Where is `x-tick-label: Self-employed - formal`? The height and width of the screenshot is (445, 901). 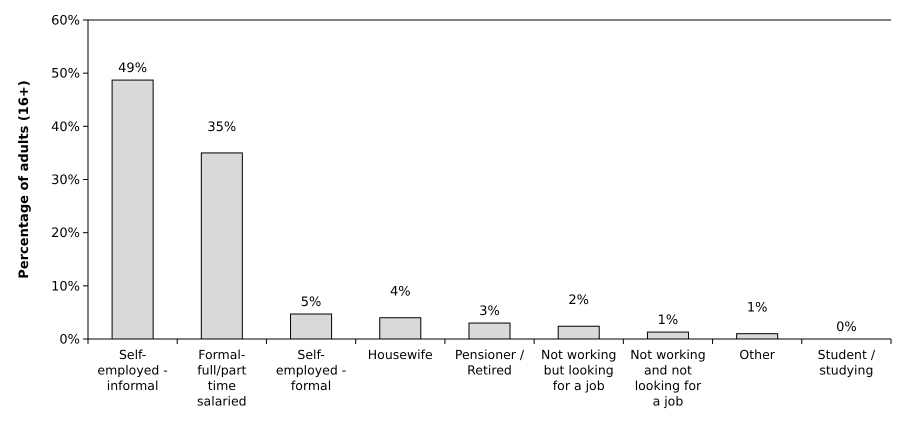
x-tick-label: Self-employed - formal is located at coordinates (311, 370).